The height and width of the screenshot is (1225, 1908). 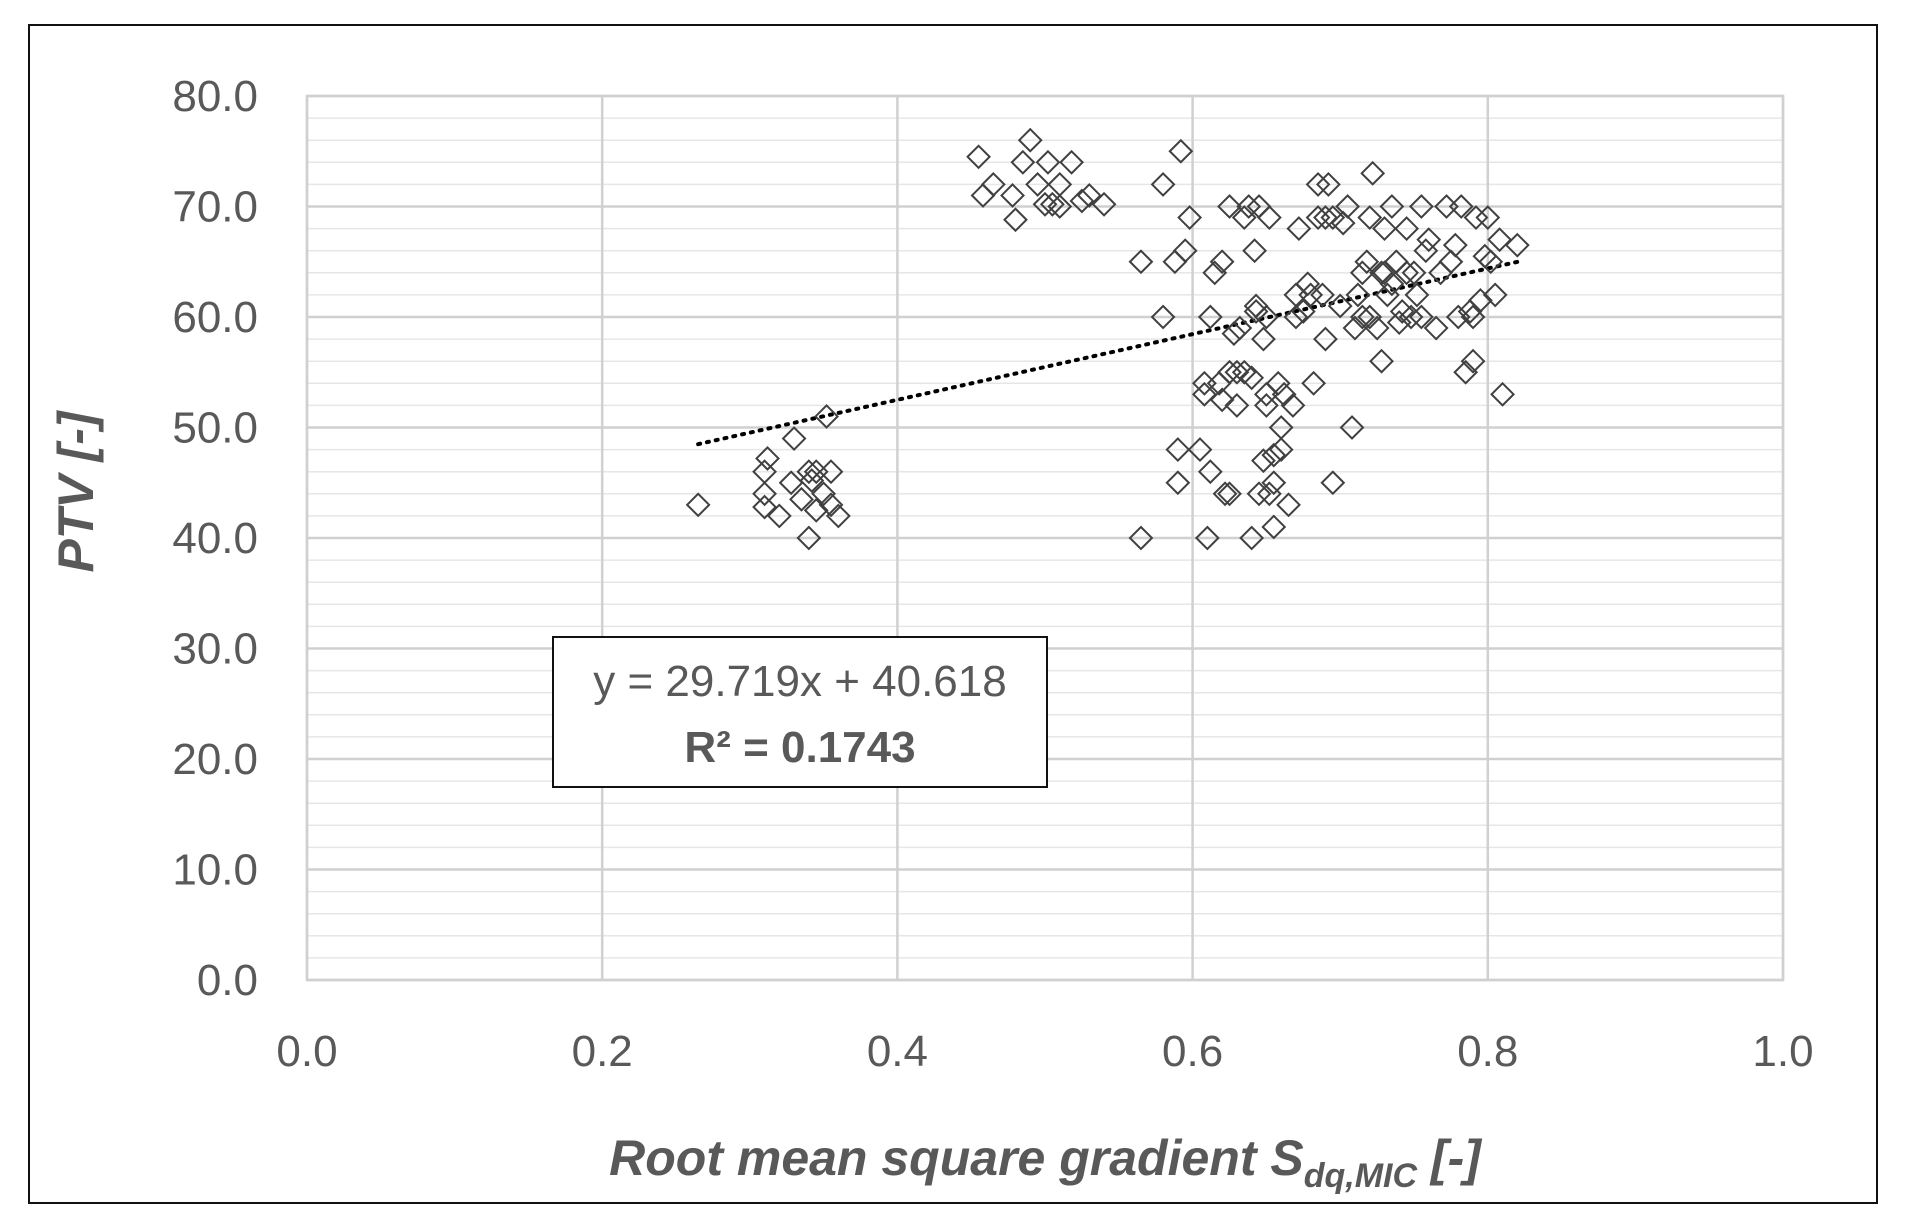 I want to click on x-axis-title-suffix: [-], so click(x=1450, y=1158).